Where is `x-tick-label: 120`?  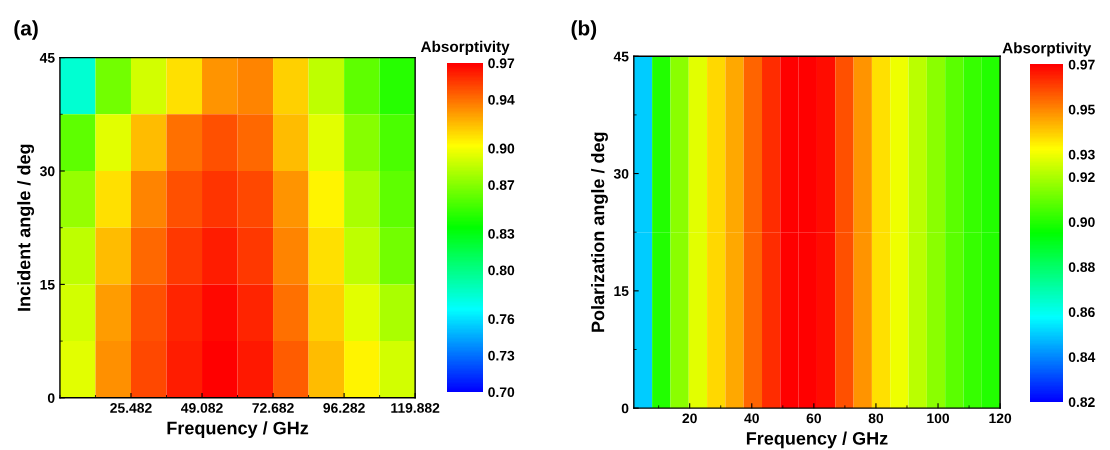
x-tick-label: 120 is located at coordinates (1000, 418).